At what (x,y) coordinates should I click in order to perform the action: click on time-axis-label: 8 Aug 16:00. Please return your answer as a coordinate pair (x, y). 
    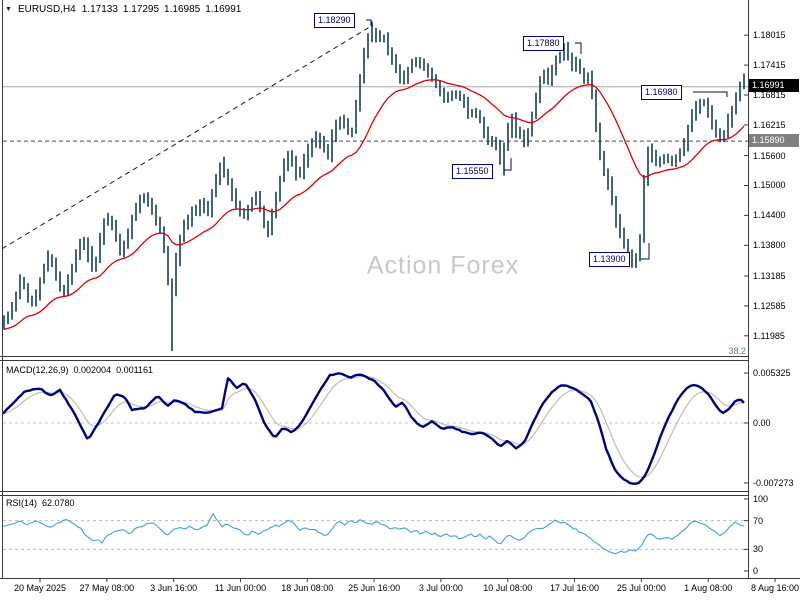
    Looking at the image, I should click on (775, 588).